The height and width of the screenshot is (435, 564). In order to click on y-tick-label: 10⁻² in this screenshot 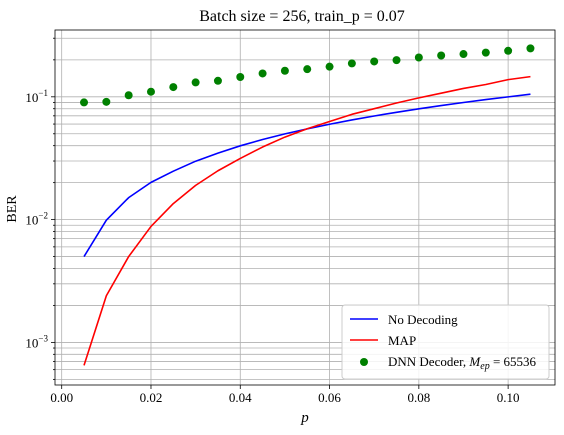, I will do `click(36, 219)`.